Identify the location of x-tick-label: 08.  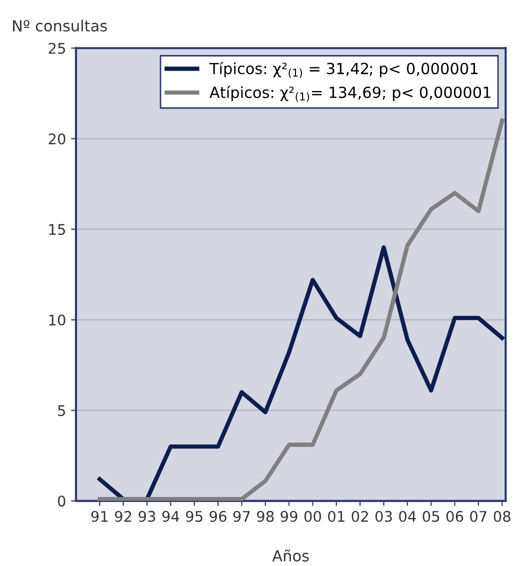
(502, 516).